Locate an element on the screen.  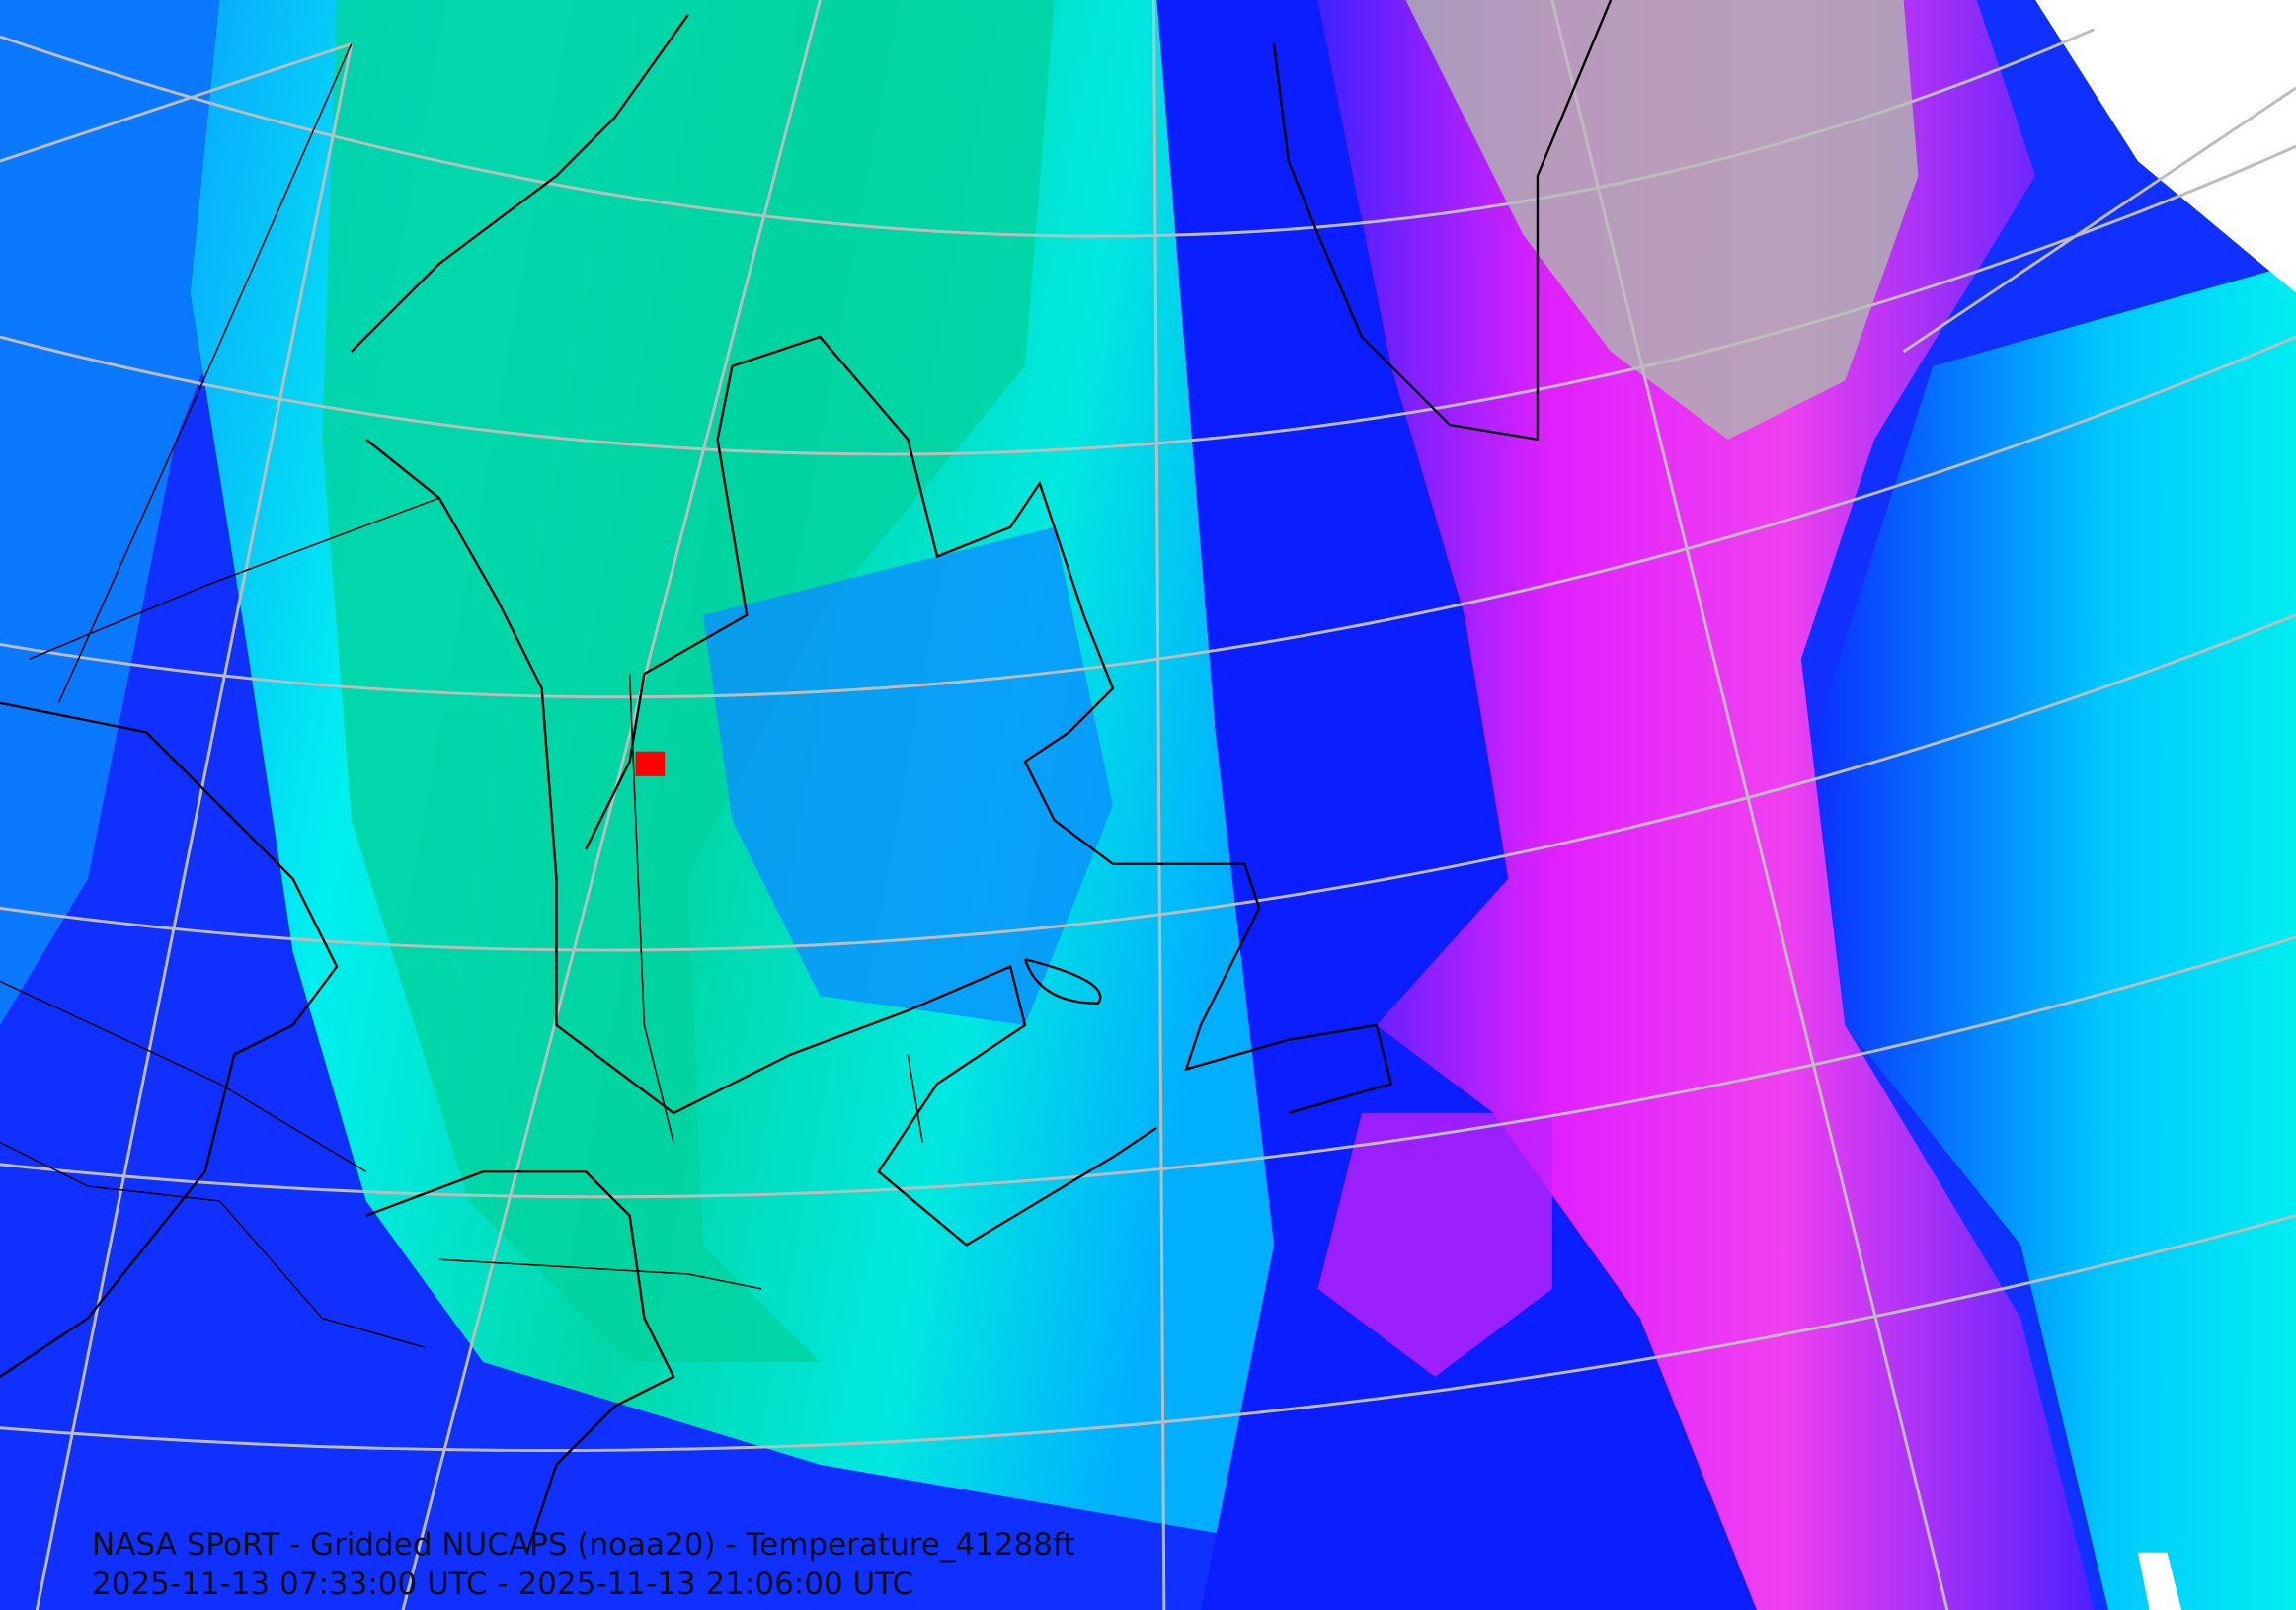
hot-pixel is located at coordinates (650, 763).